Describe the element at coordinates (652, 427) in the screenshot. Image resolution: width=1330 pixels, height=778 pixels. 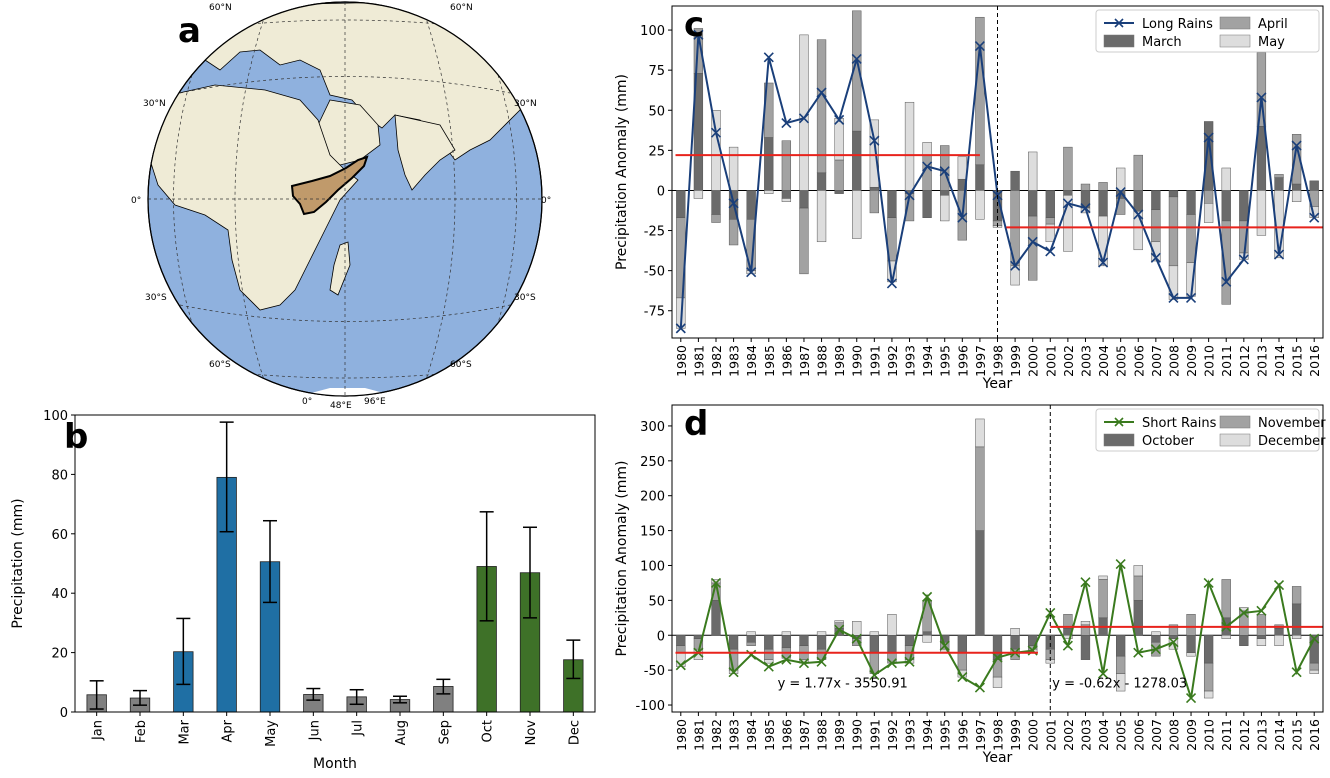
I see `y-tick-label: 300` at that location.